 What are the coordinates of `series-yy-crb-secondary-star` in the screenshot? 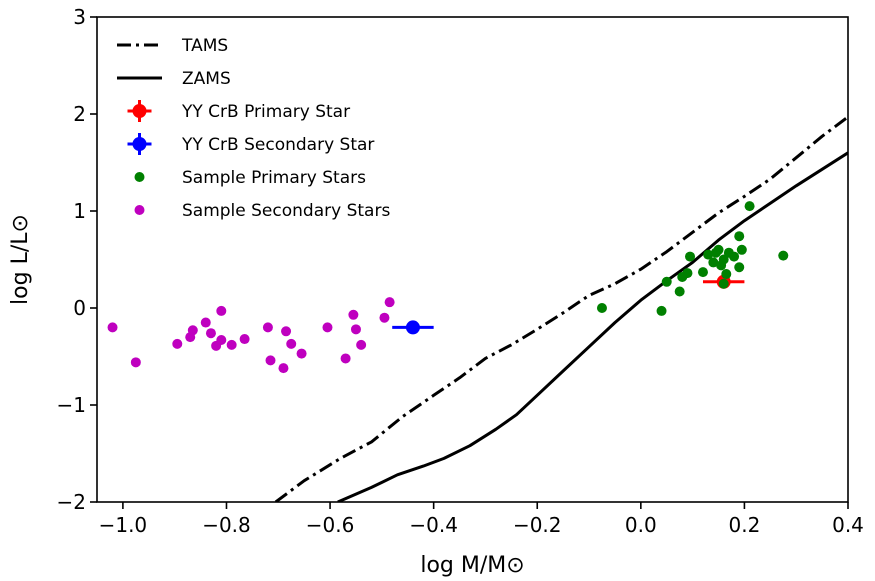 It's located at (413, 327).